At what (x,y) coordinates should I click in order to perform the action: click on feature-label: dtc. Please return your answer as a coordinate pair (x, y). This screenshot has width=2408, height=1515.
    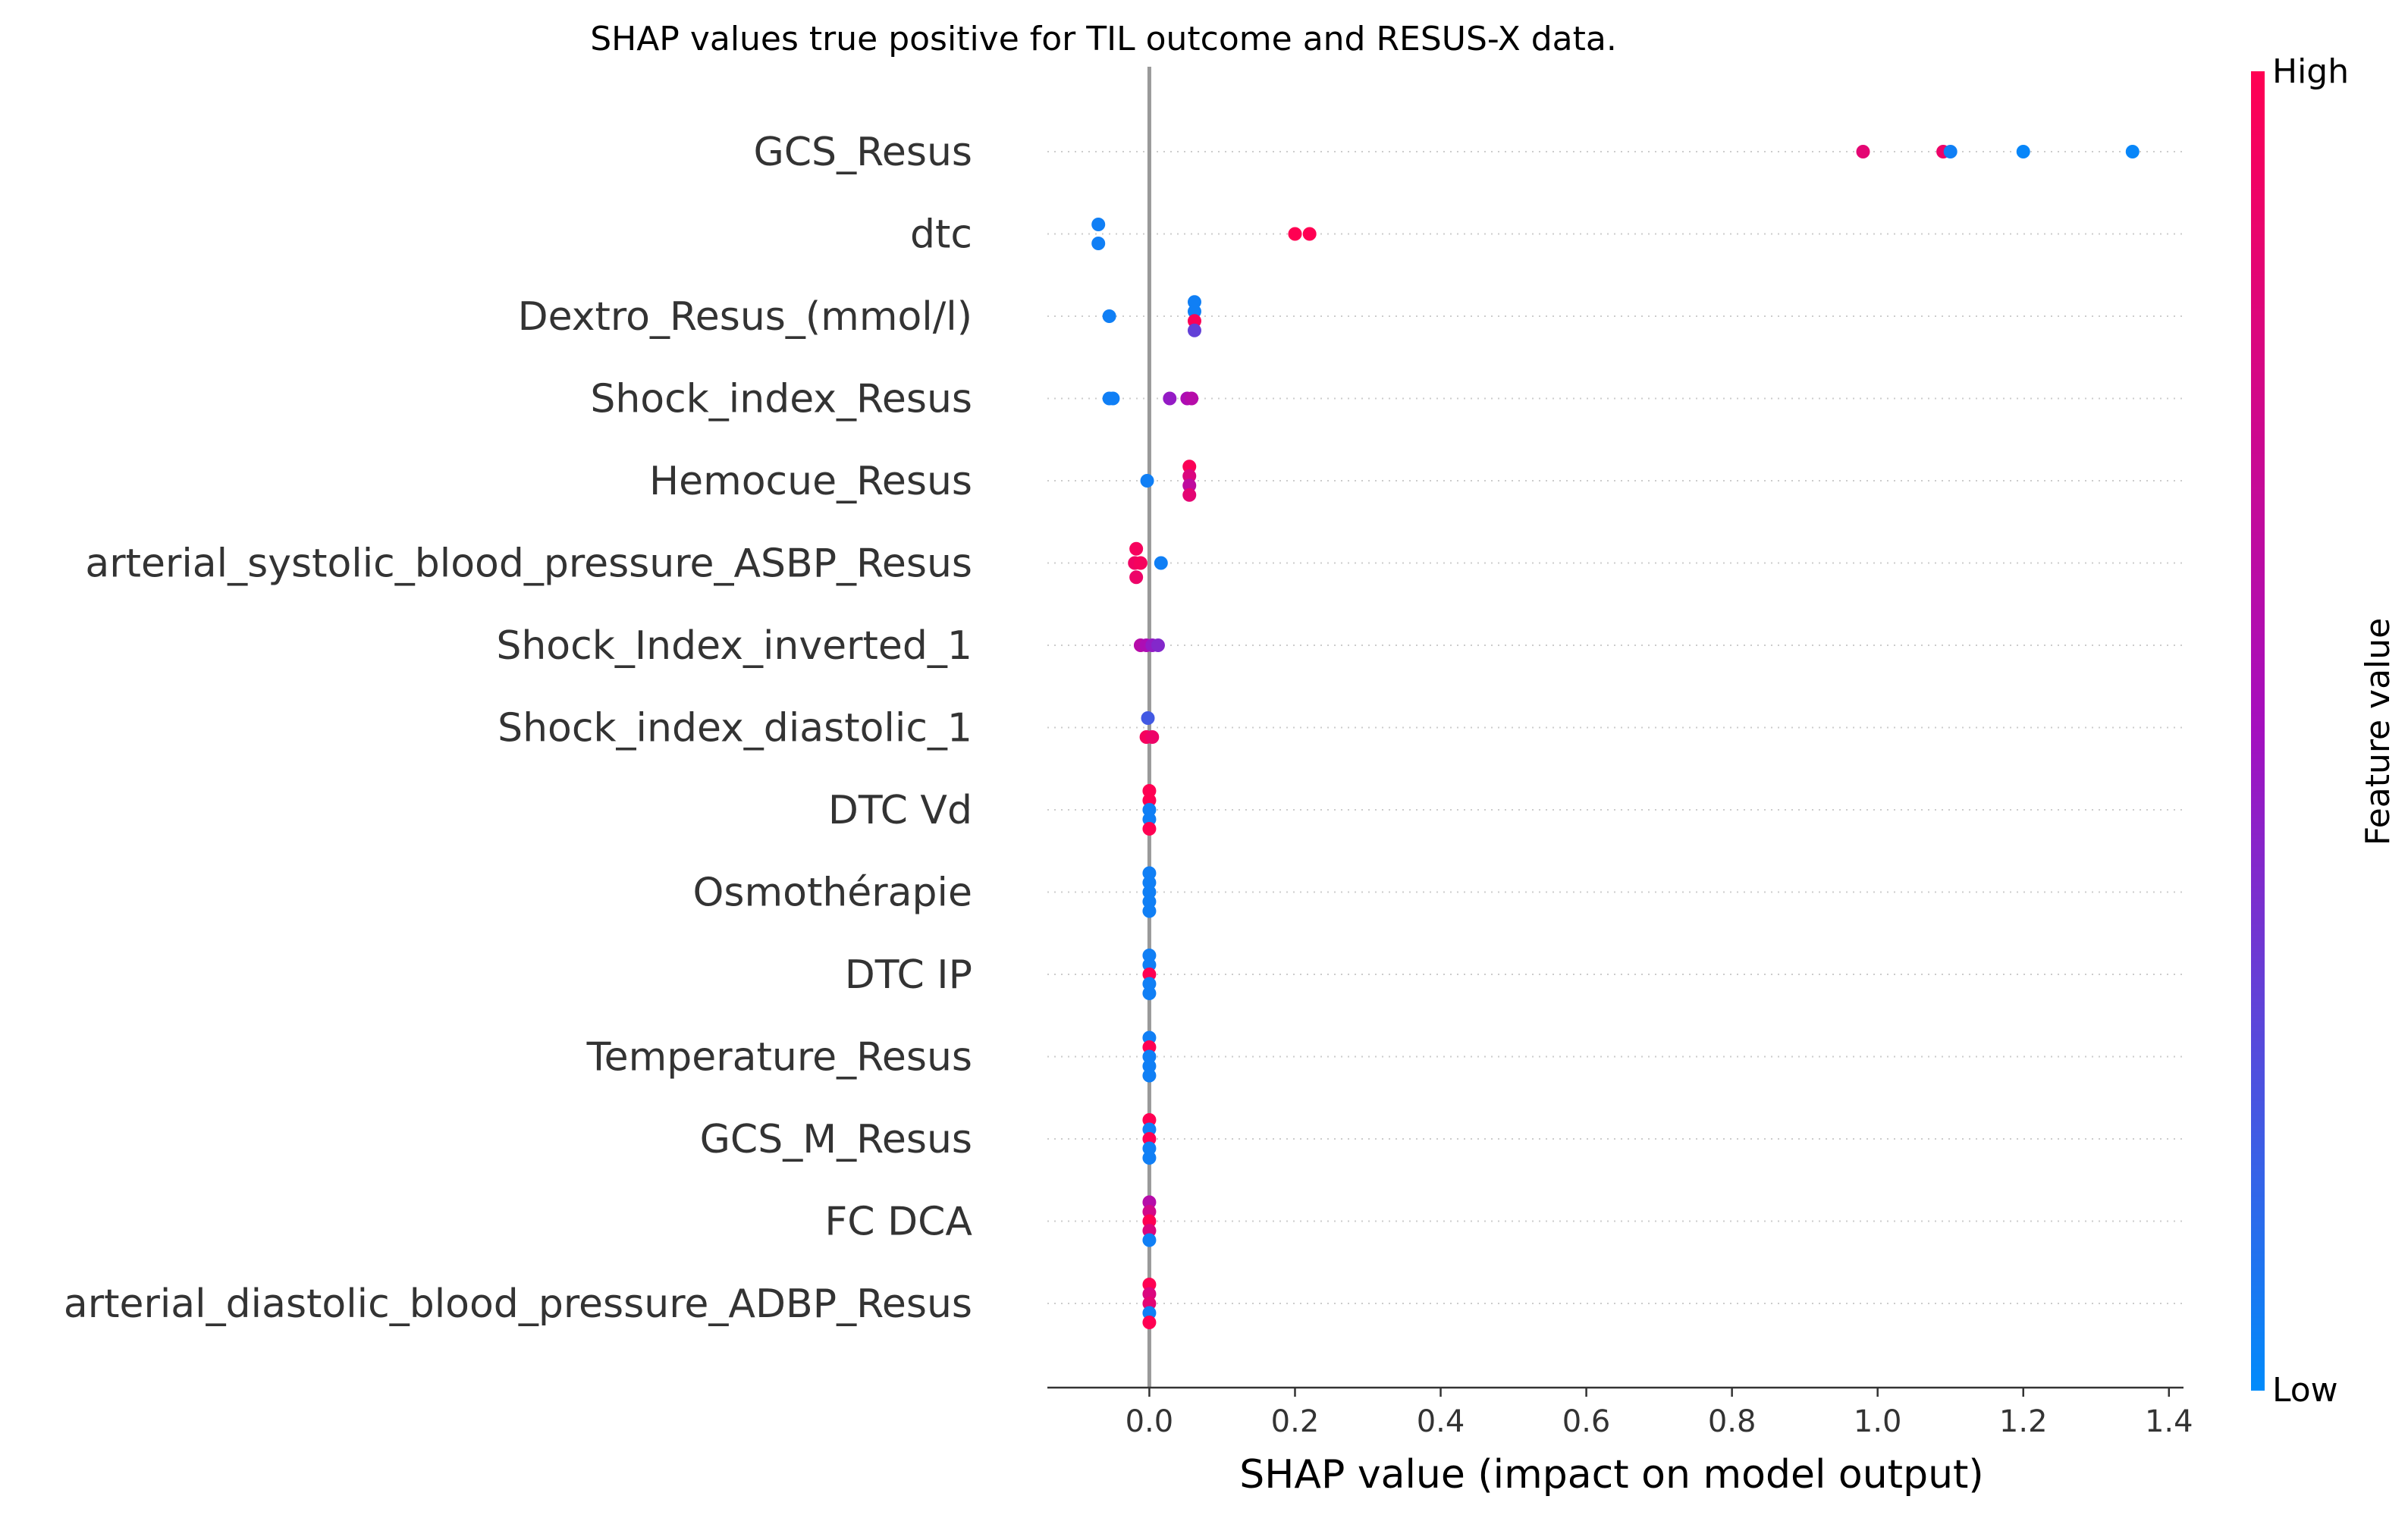
    Looking at the image, I should click on (941, 235).